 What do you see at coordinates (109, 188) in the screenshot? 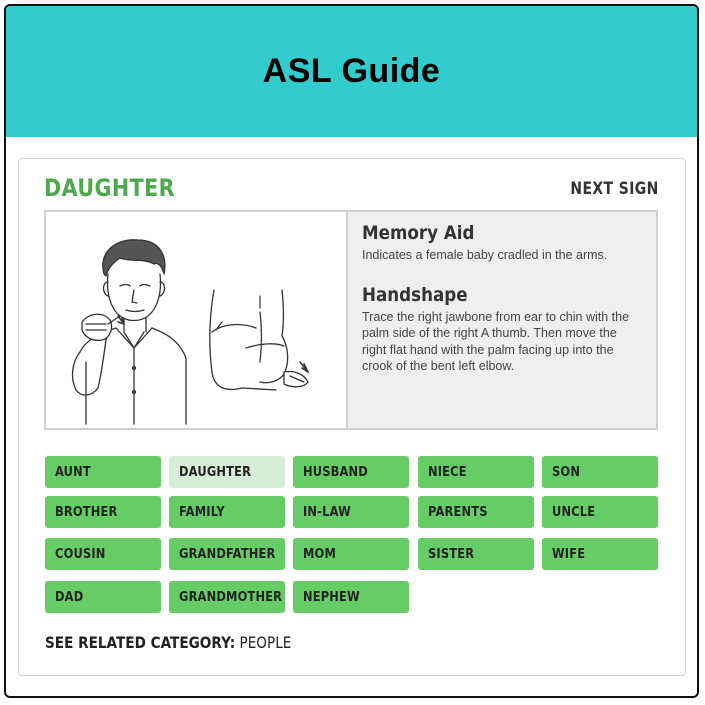
I see `sign-title: DAUGHTER` at bounding box center [109, 188].